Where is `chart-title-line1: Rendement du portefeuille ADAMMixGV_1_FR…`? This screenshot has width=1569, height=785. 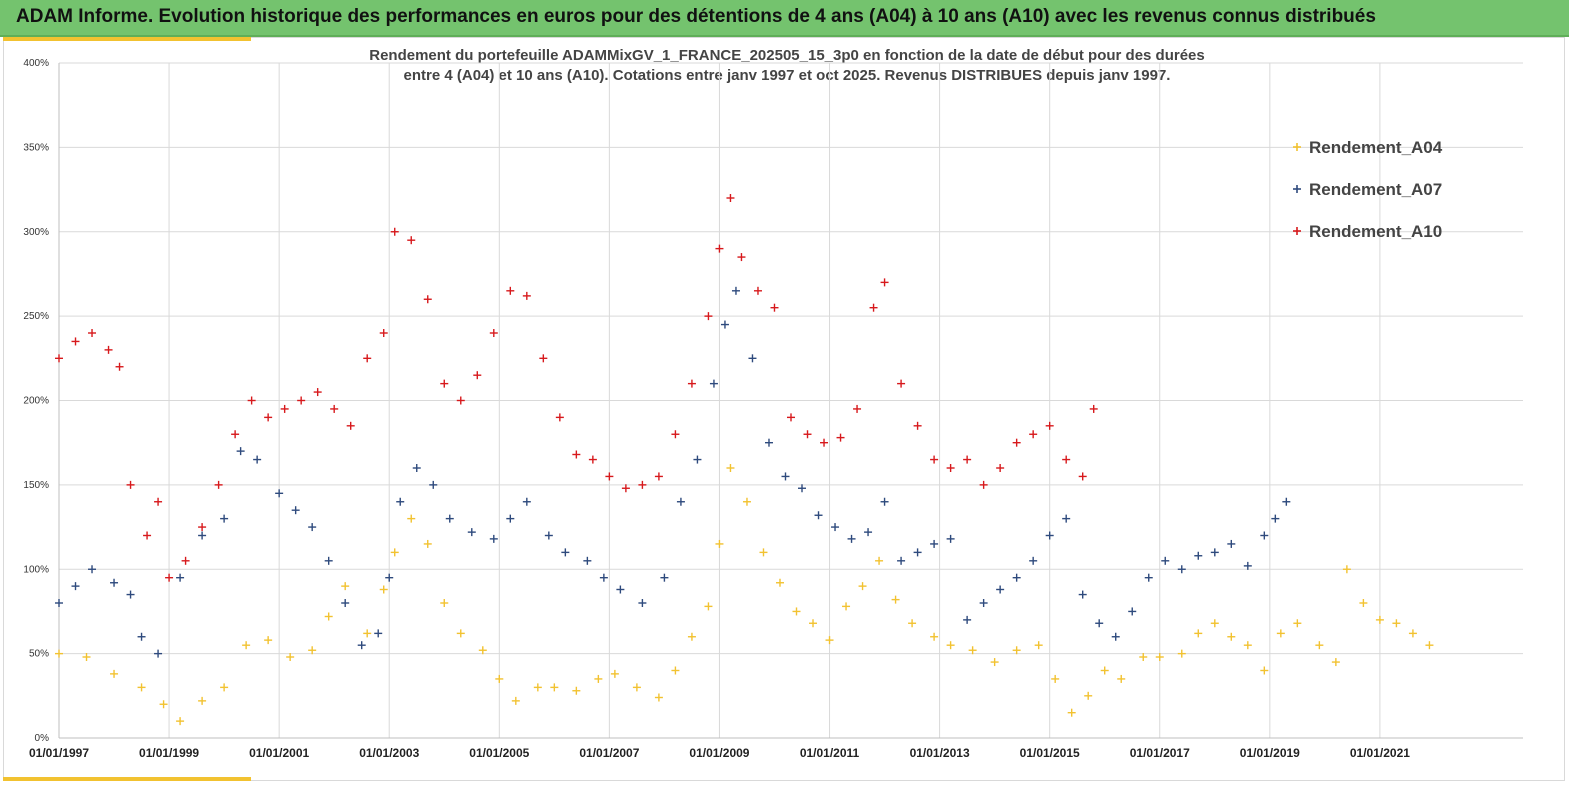
chart-title-line1: Rendement du portefeuille ADAMMixGV_1_FR… is located at coordinates (787, 55).